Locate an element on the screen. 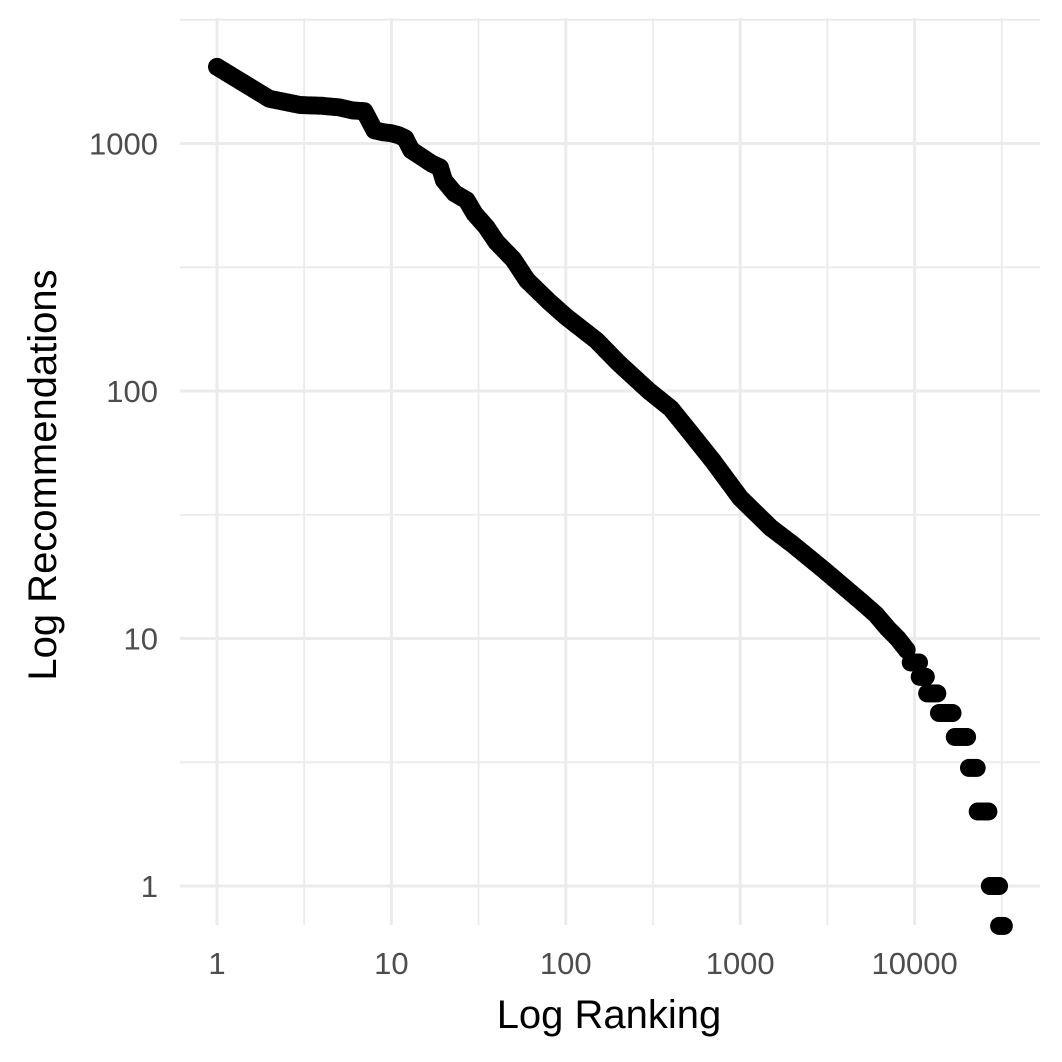 The image size is (1062, 1062). x-axis-tick-labels: 1 10 100 1000 10000 is located at coordinates (582, 963).